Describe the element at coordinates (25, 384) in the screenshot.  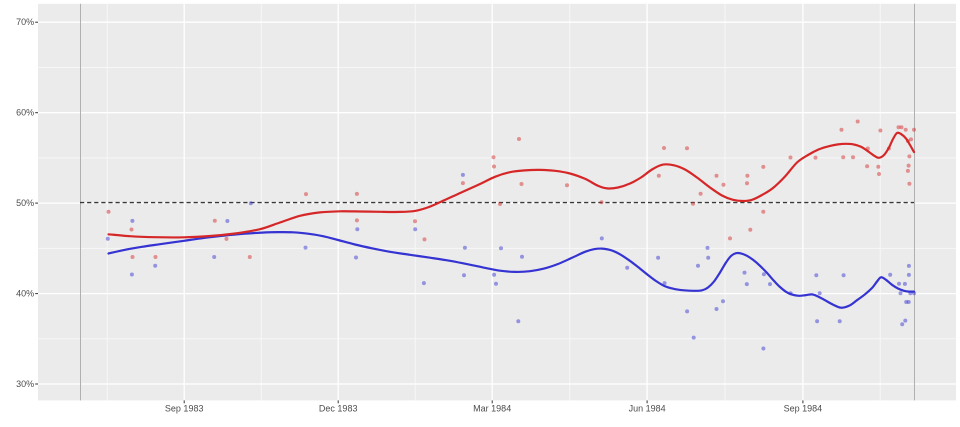
I see `svg-text: 30%` at that location.